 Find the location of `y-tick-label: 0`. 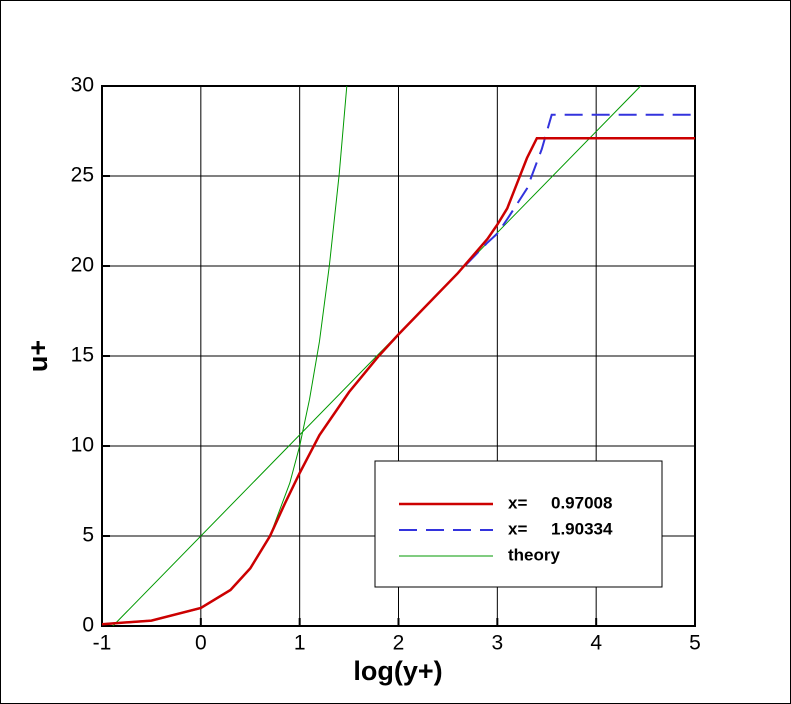

y-tick-label: 0 is located at coordinates (88, 625).